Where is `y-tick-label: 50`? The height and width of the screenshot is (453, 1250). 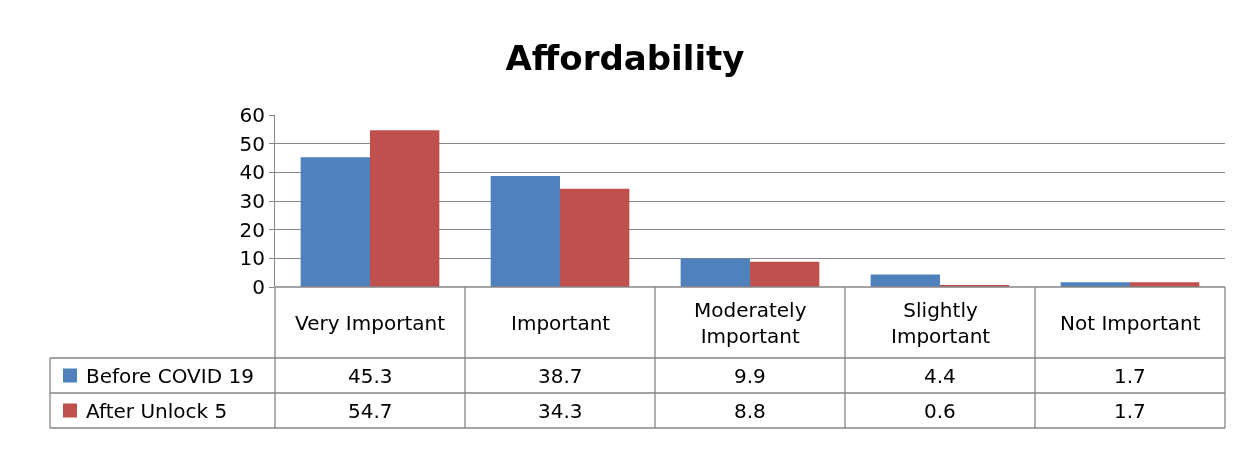
y-tick-label: 50 is located at coordinates (252, 143).